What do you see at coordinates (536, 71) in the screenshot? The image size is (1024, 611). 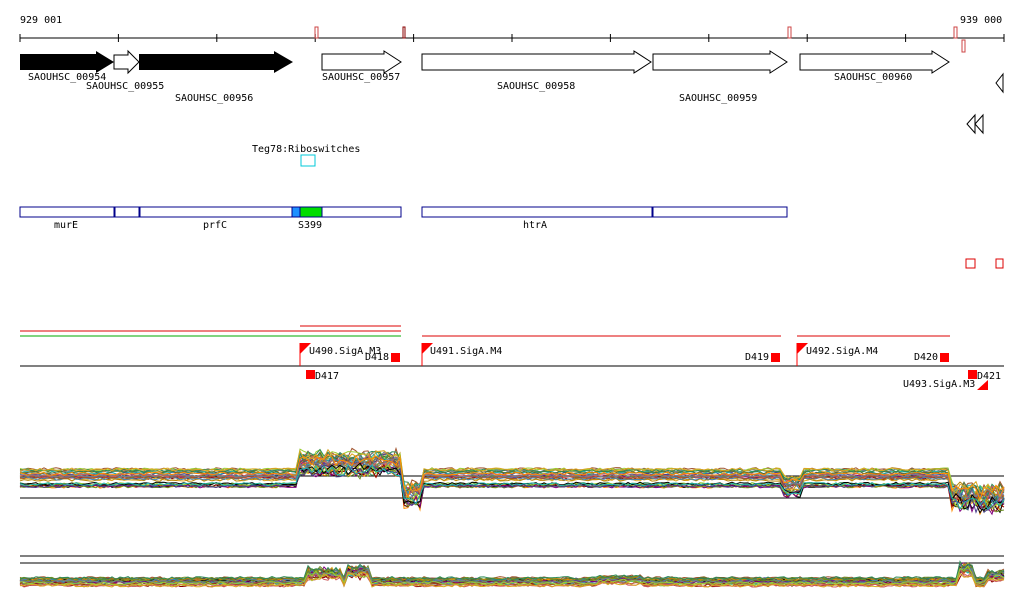 I see `gene-saouhsc-00958: SAOUHSC_00958` at bounding box center [536, 71].